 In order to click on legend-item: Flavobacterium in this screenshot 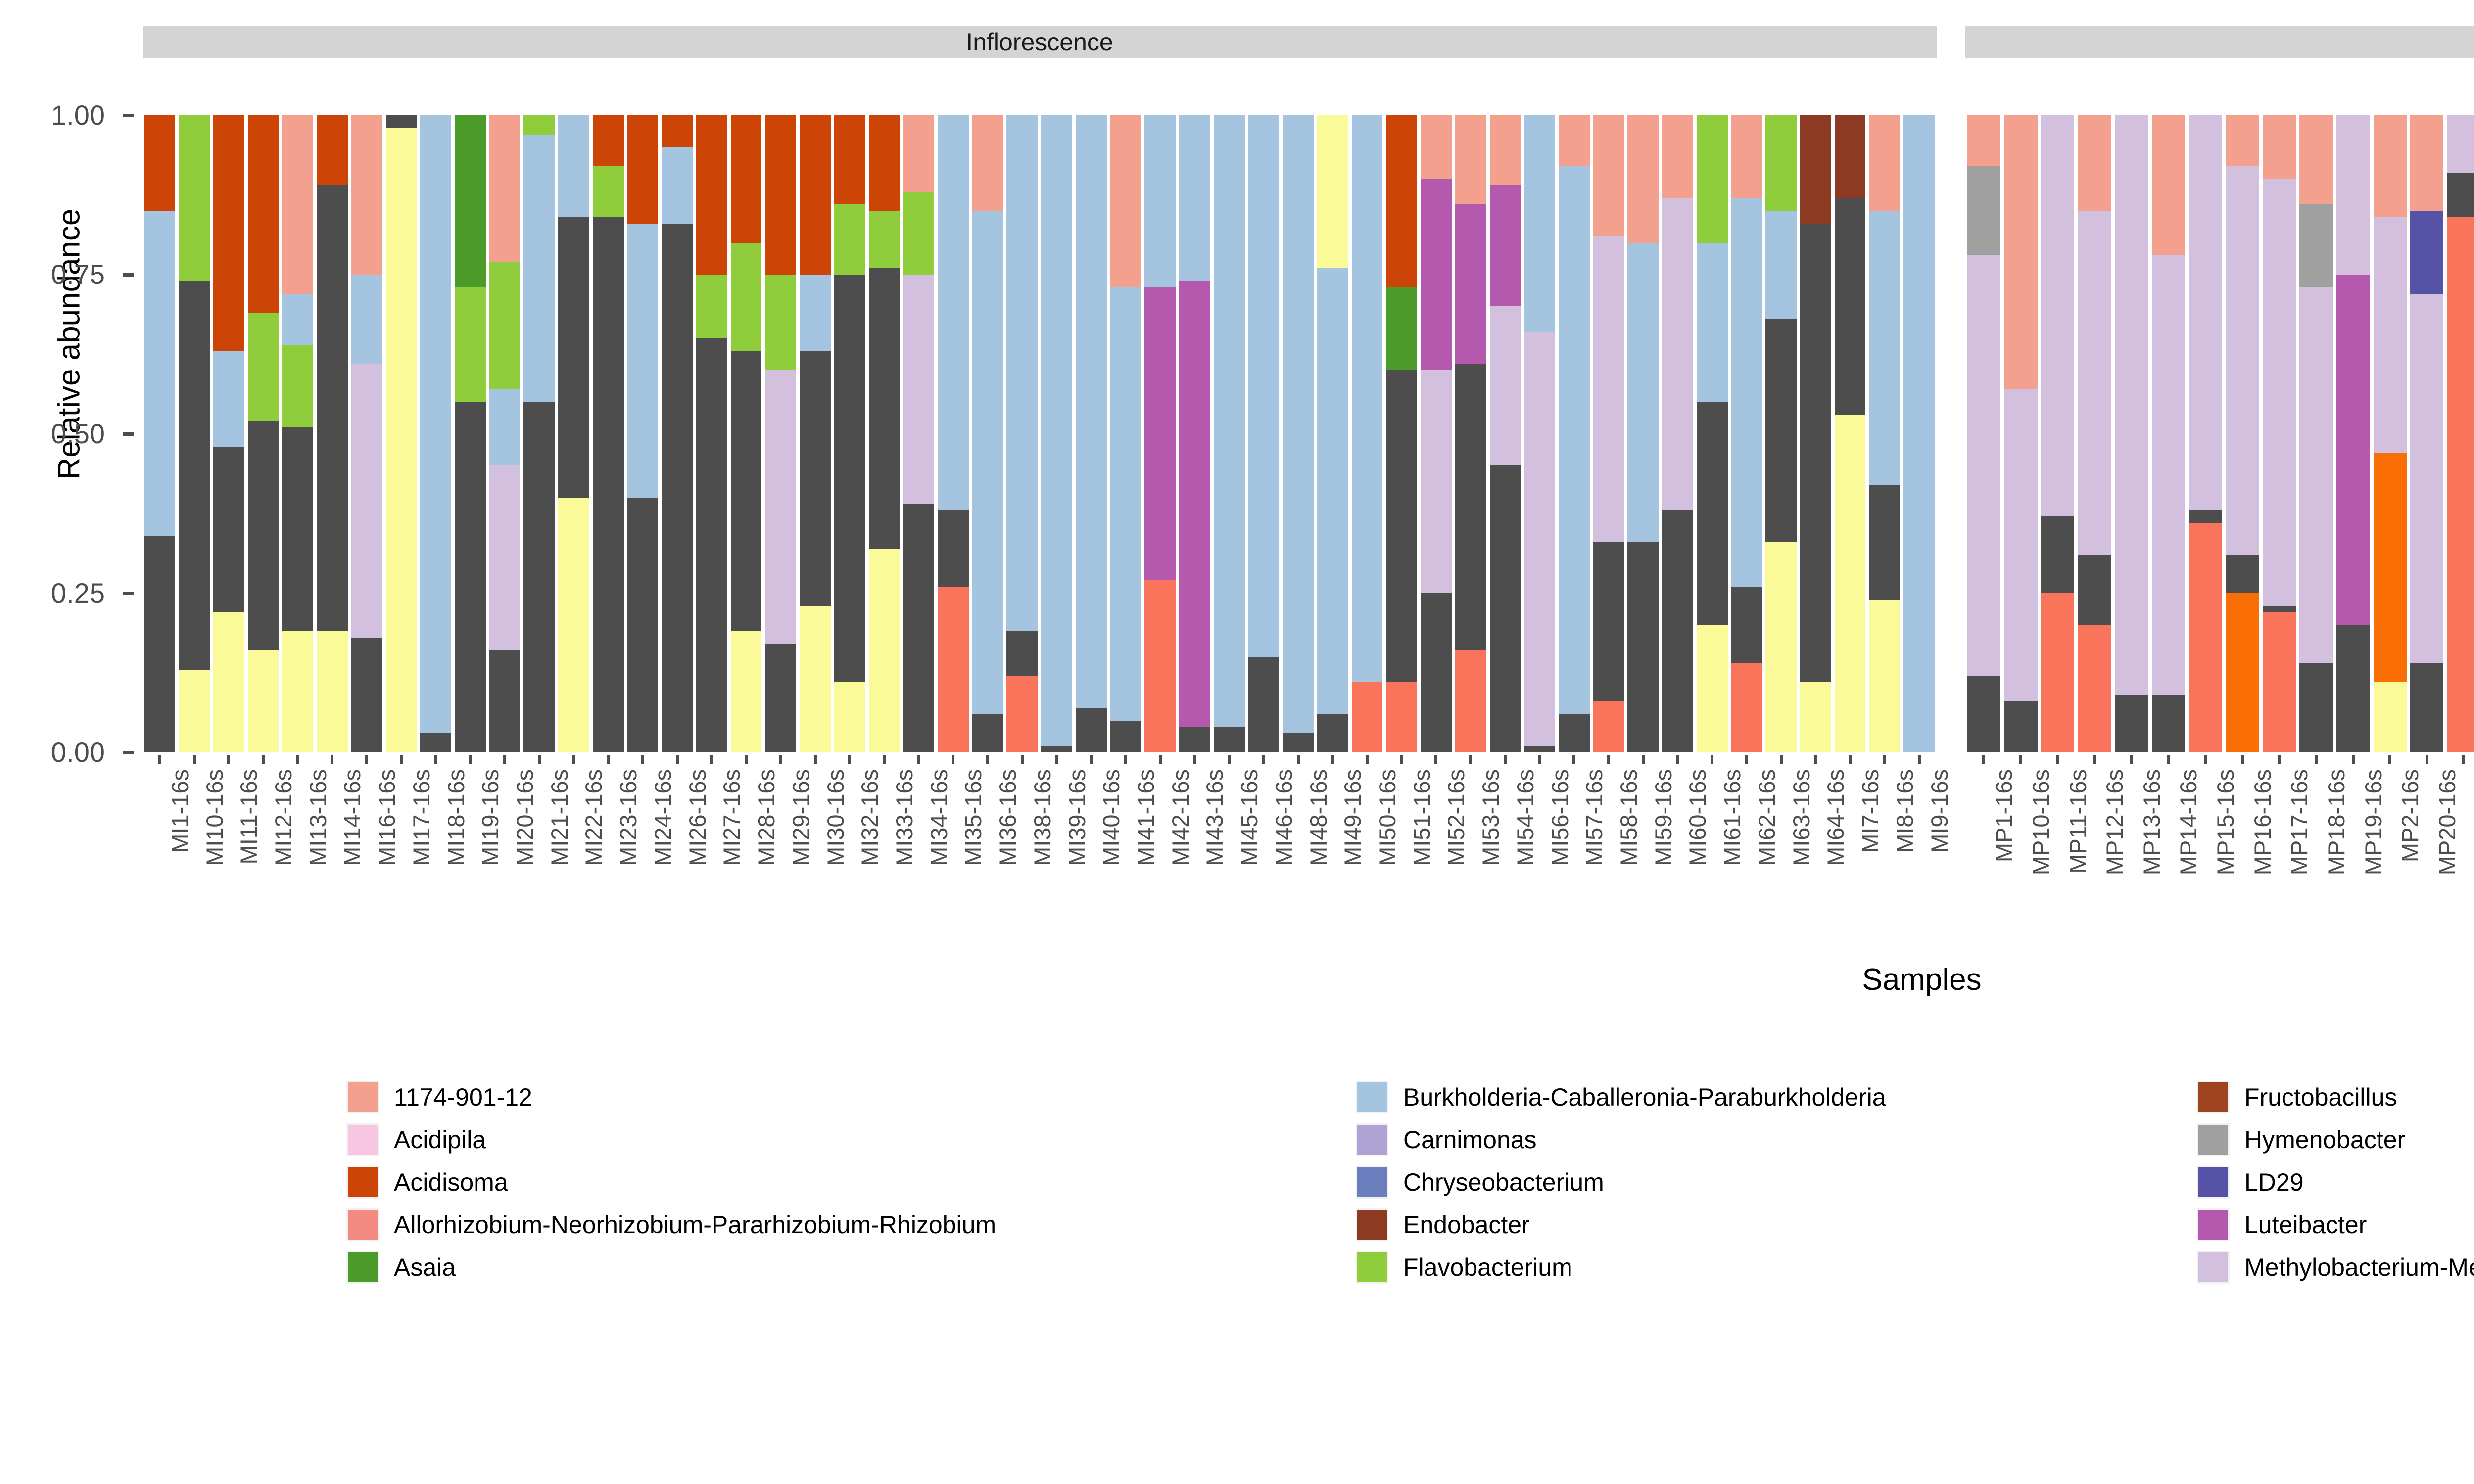, I will do `click(1757, 1267)`.